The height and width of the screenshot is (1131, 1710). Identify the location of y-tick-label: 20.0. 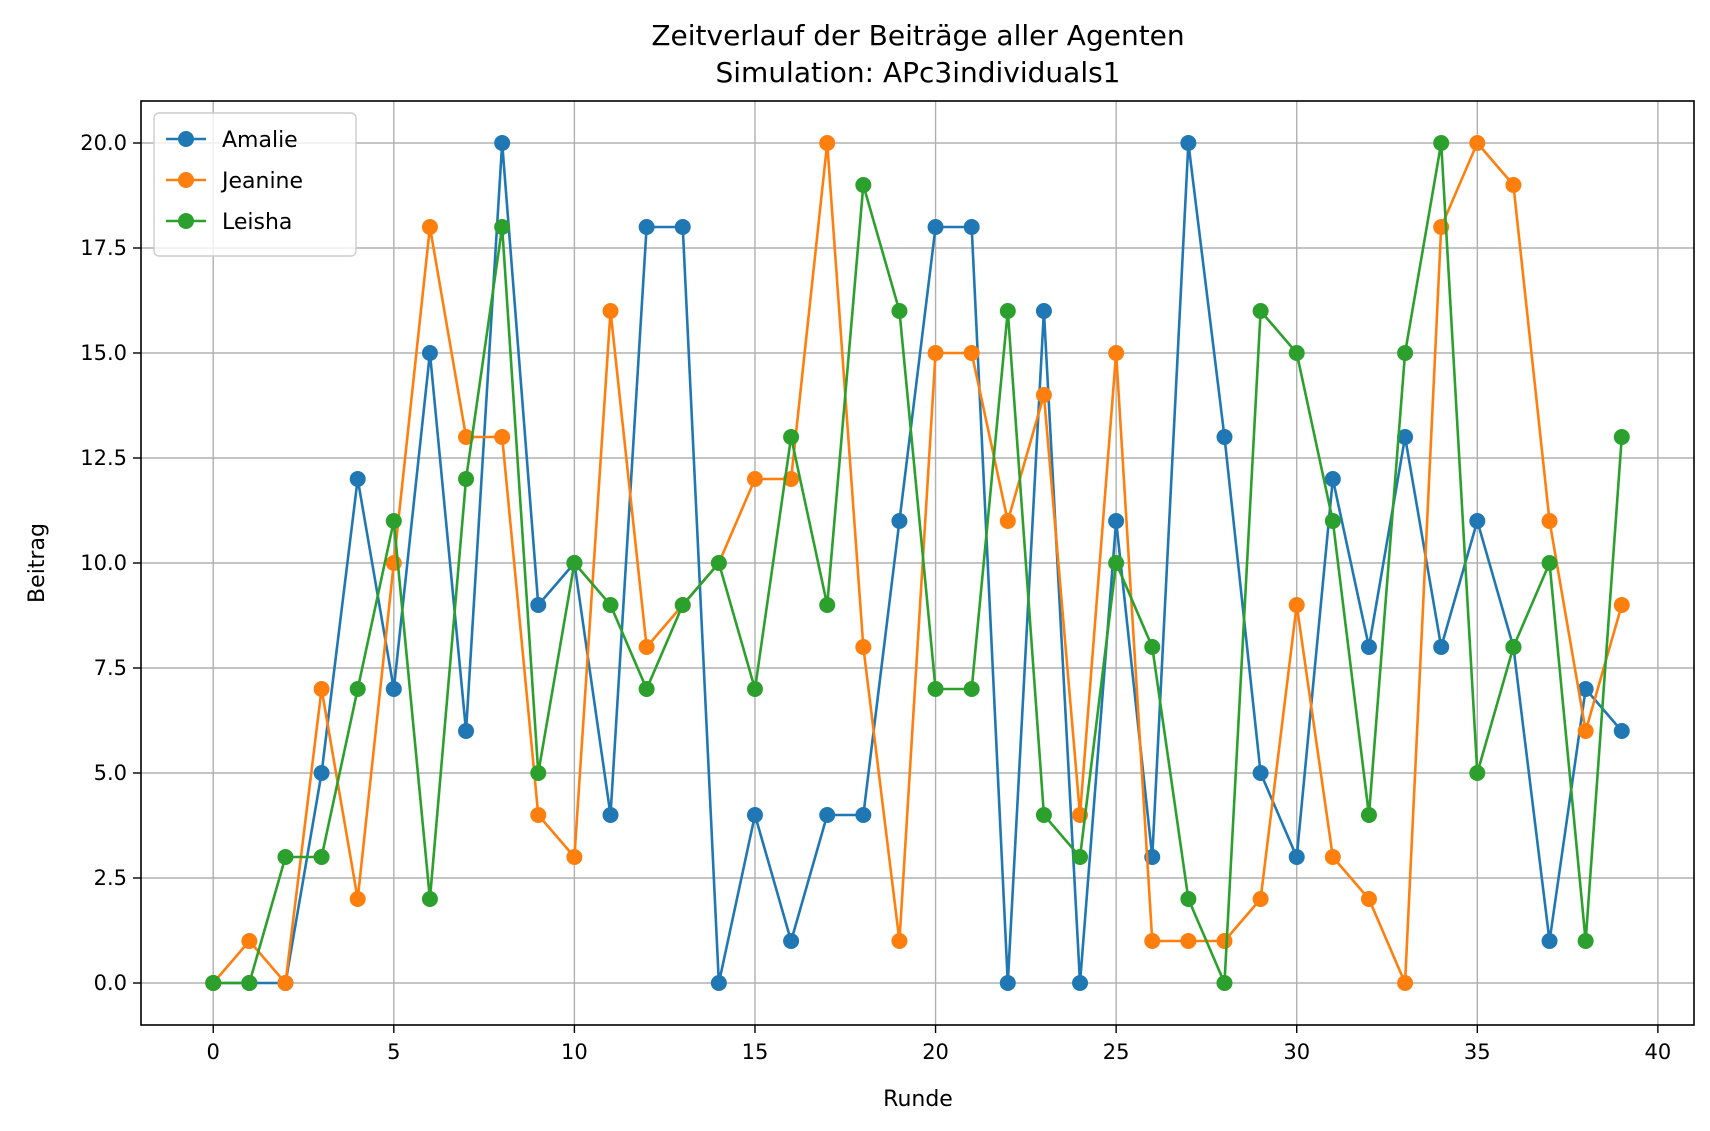
(103, 143).